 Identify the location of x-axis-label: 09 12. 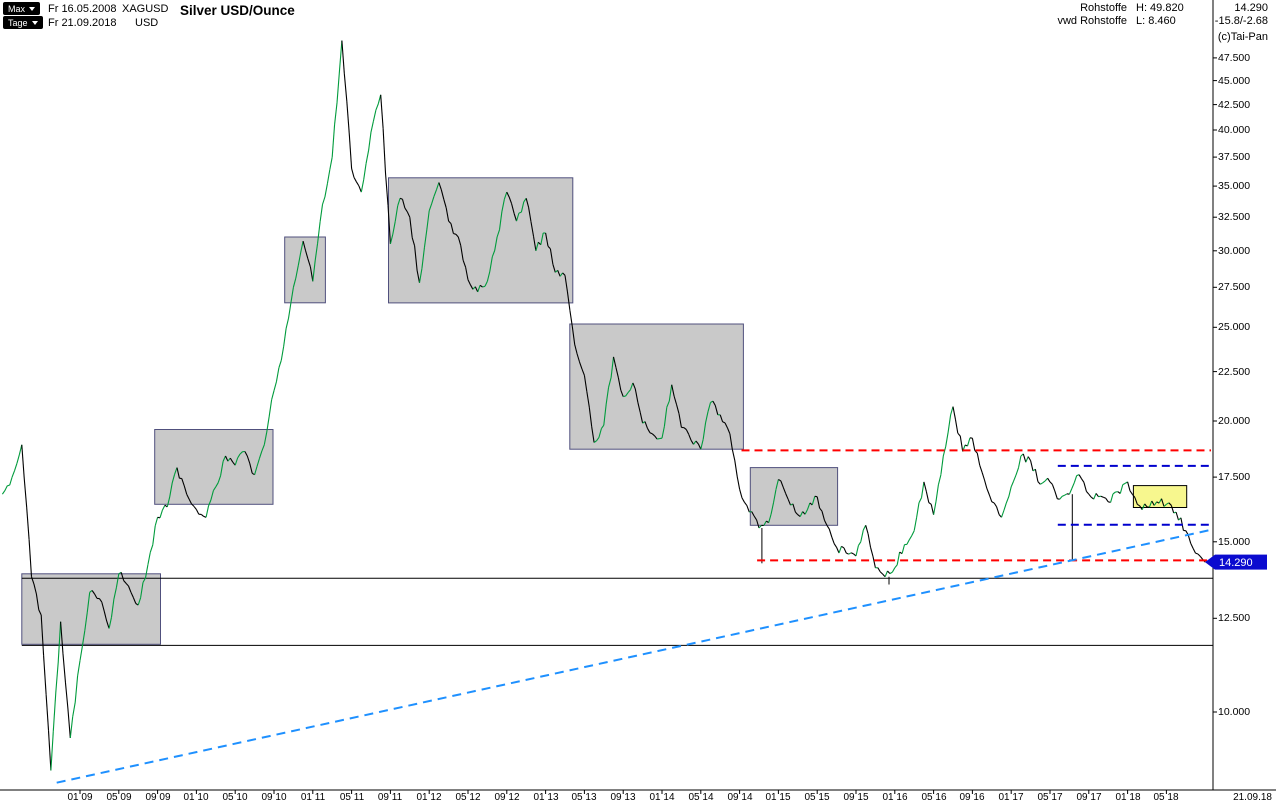
(507, 797).